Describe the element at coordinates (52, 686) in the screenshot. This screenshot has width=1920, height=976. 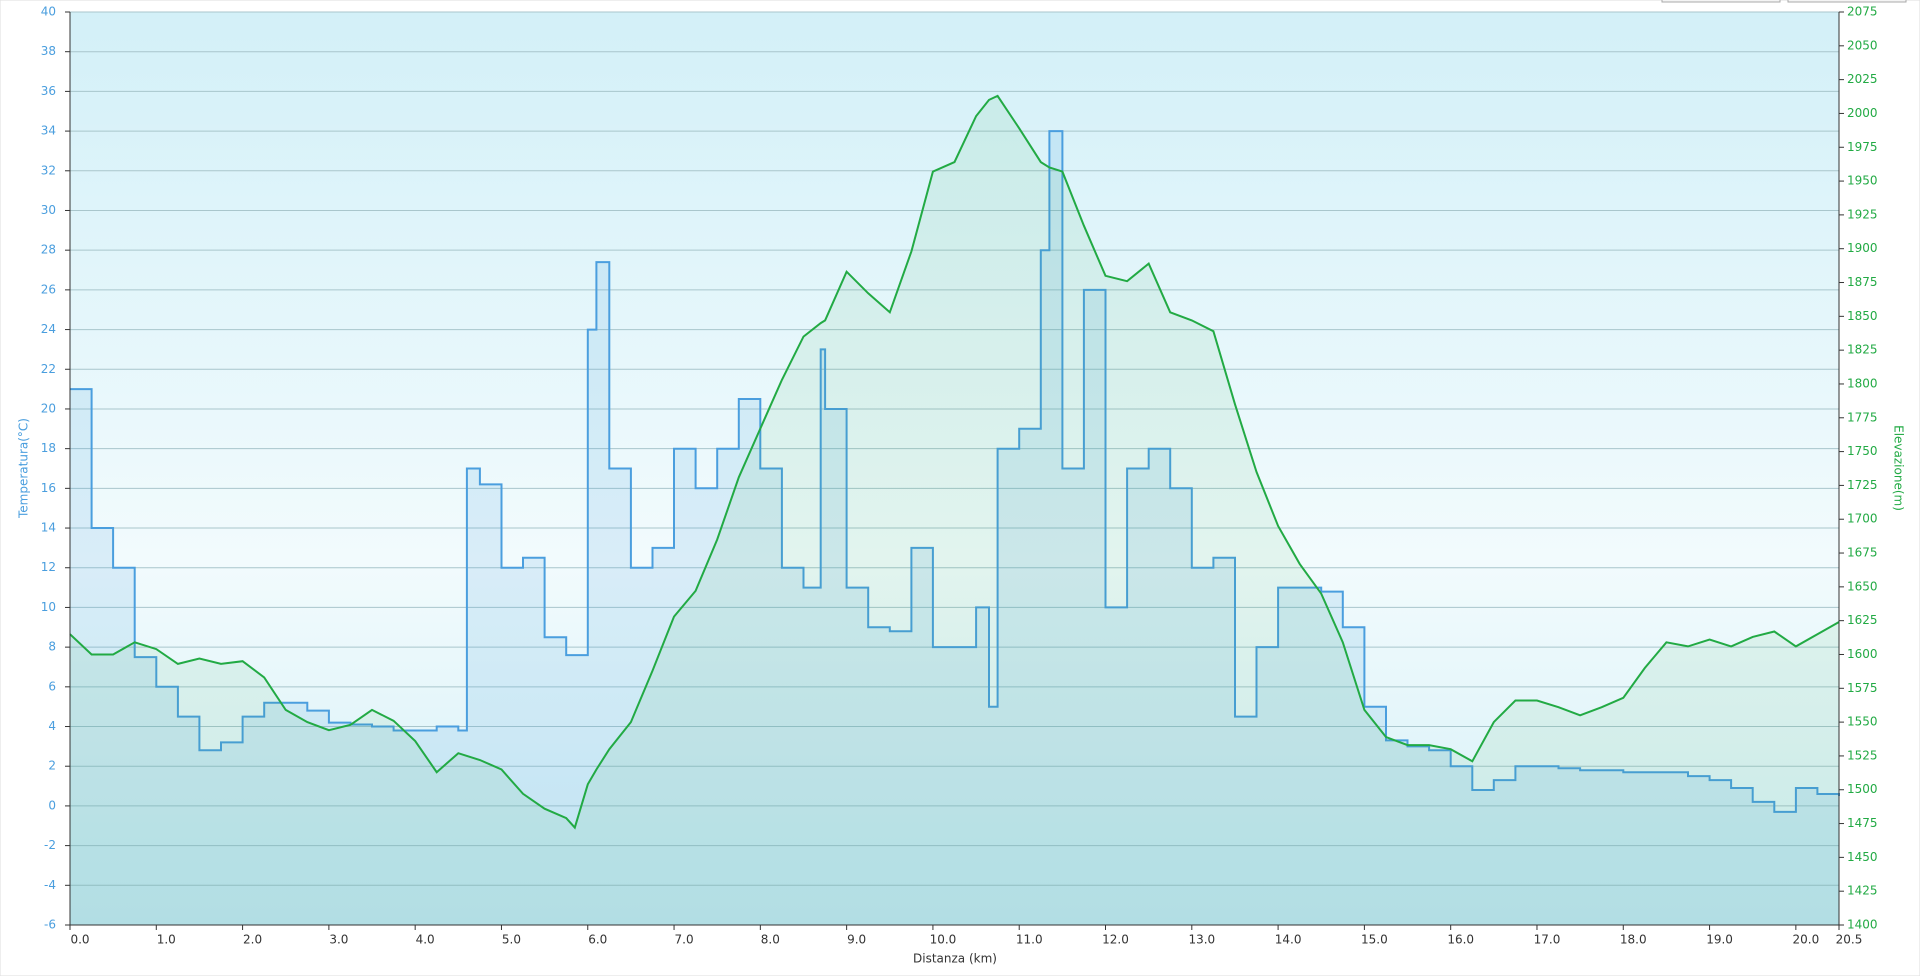
I see `y-tick-label: 6` at that location.